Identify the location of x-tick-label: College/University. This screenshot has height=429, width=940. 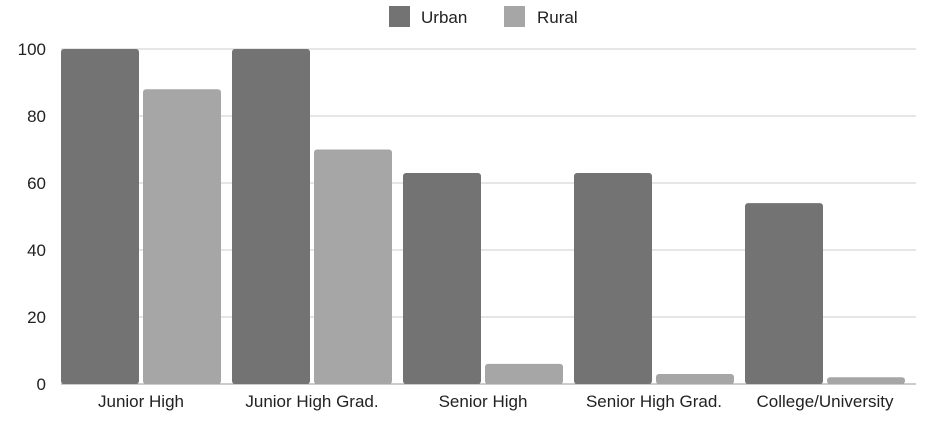
(825, 401).